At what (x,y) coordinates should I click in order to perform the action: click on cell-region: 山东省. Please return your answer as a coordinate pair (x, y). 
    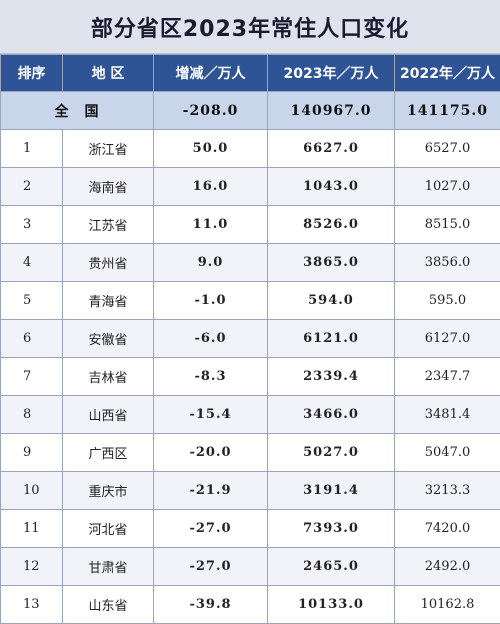
    Looking at the image, I should click on (108, 605).